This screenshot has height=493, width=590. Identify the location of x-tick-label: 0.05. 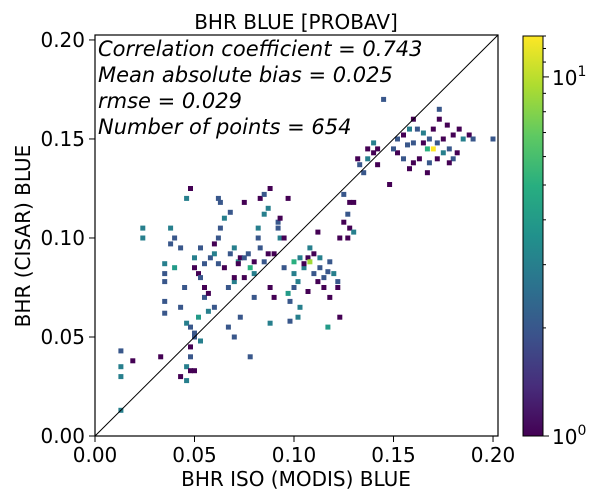
(194, 455).